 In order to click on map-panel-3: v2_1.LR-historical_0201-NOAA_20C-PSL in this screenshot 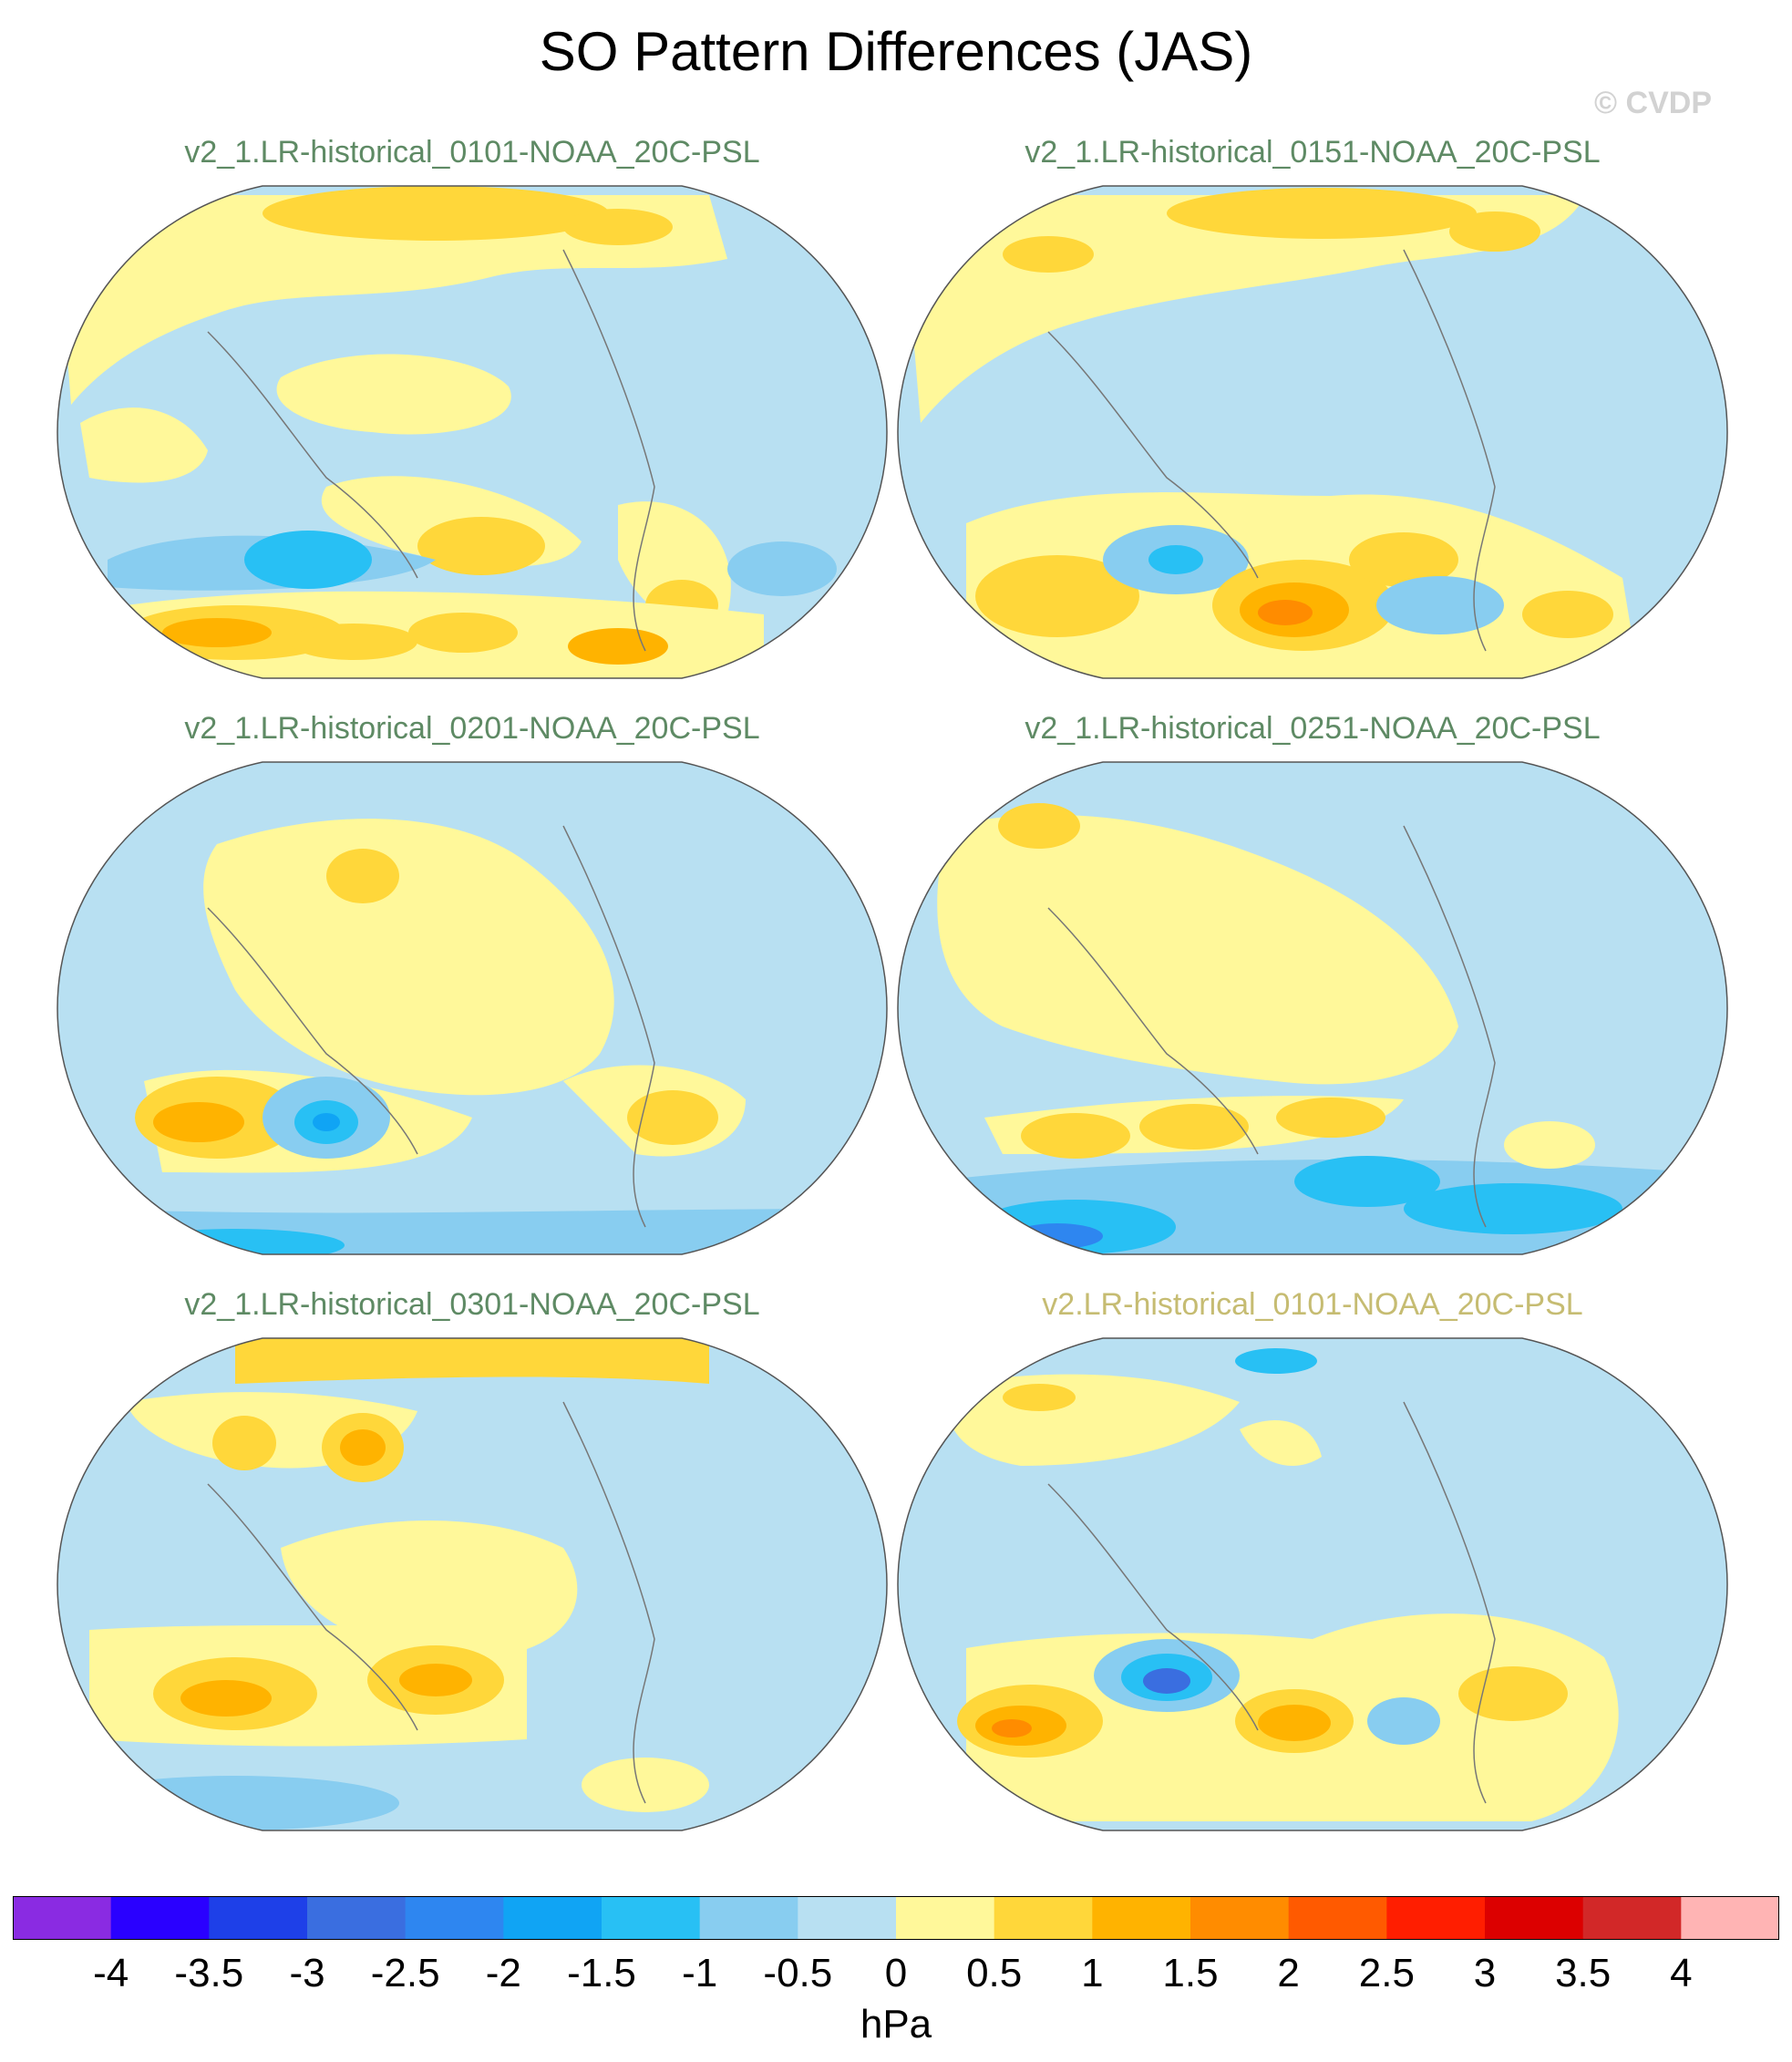, I will do `click(472, 989)`.